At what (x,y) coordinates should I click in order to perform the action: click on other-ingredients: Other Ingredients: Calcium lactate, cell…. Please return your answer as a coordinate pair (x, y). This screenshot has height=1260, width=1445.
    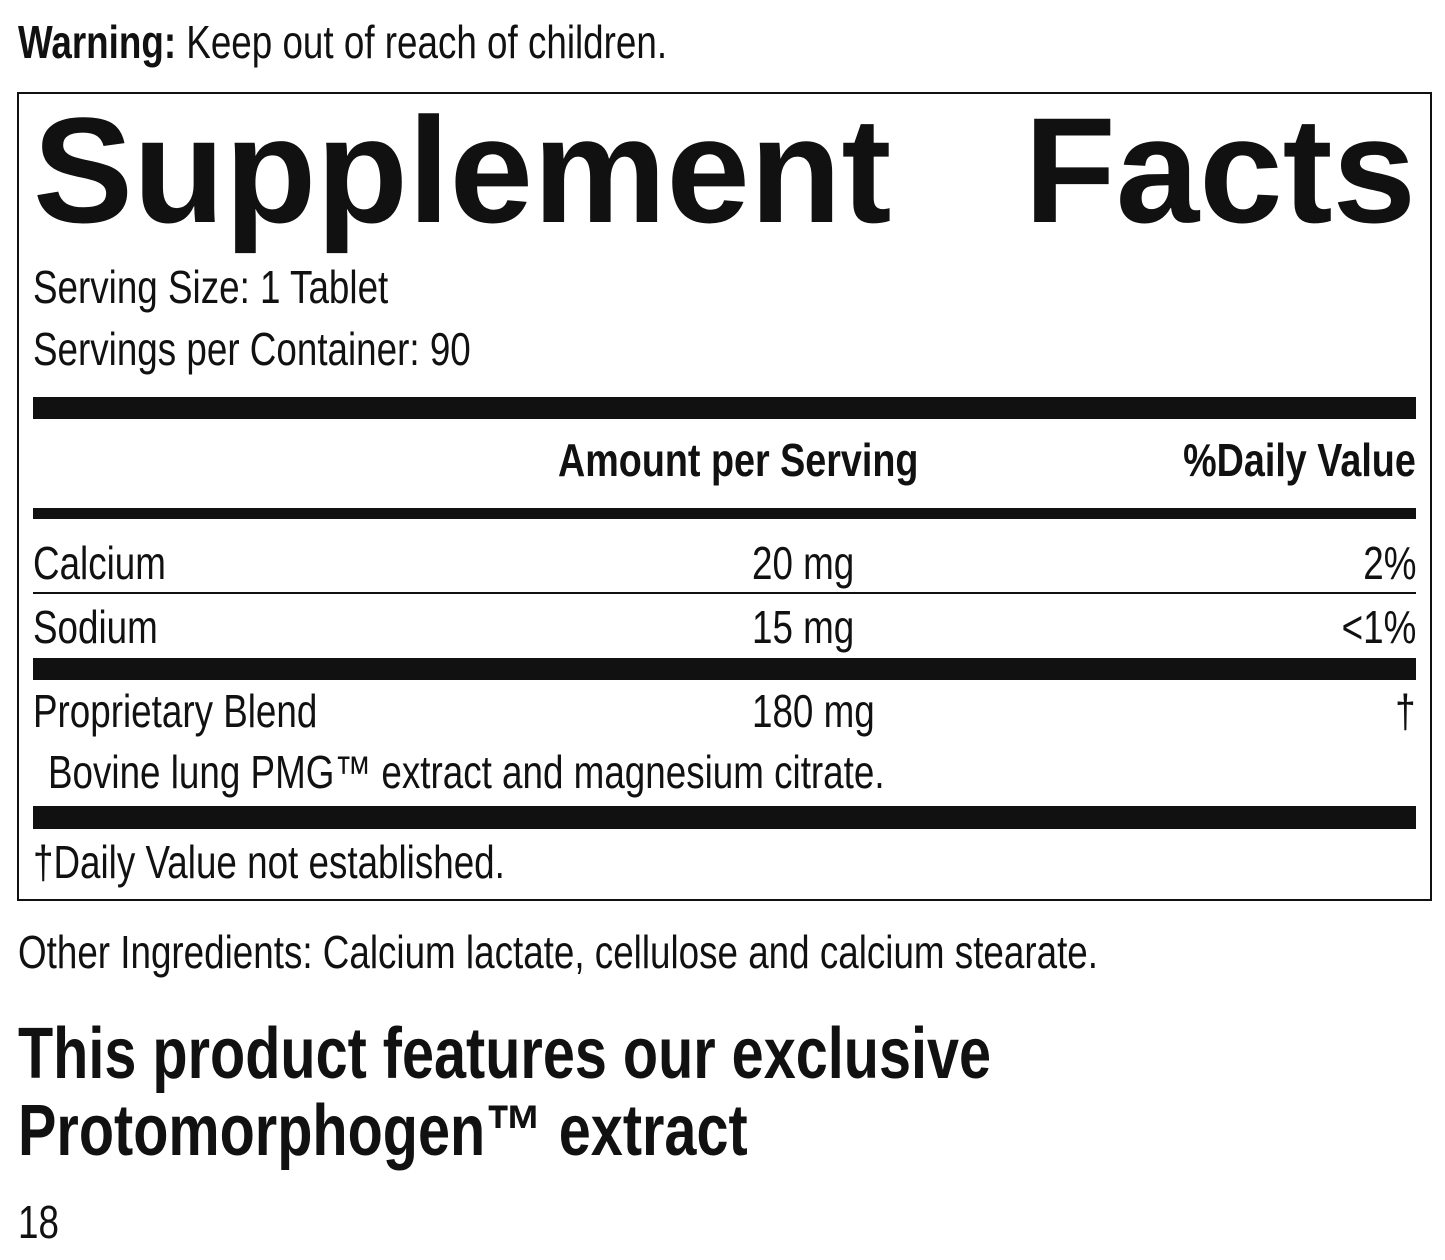
    Looking at the image, I should click on (558, 952).